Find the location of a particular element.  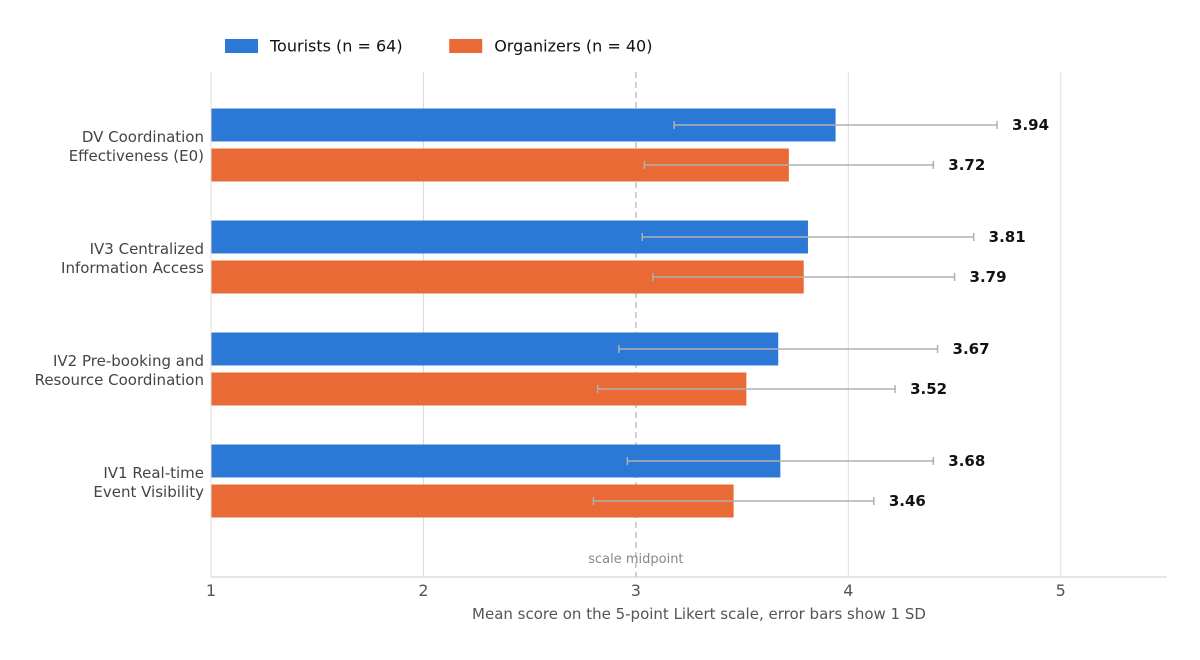

x-tick-label: 2 is located at coordinates (423, 590).